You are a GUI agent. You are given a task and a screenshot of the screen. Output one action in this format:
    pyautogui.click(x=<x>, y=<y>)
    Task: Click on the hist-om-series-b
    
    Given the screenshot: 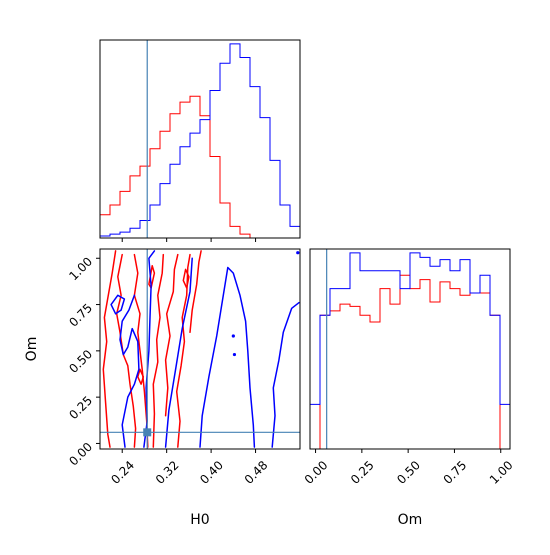 What is the action you would take?
    pyautogui.click(x=410, y=362)
    